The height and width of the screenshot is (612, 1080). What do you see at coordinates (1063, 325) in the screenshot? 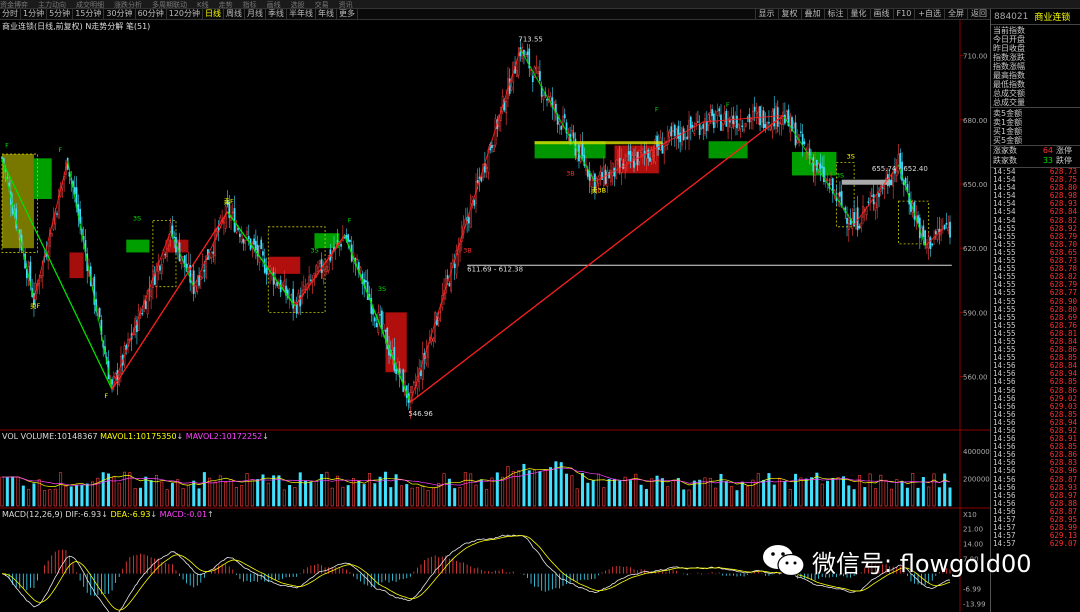
I see `tick-price: 628.76` at bounding box center [1063, 325].